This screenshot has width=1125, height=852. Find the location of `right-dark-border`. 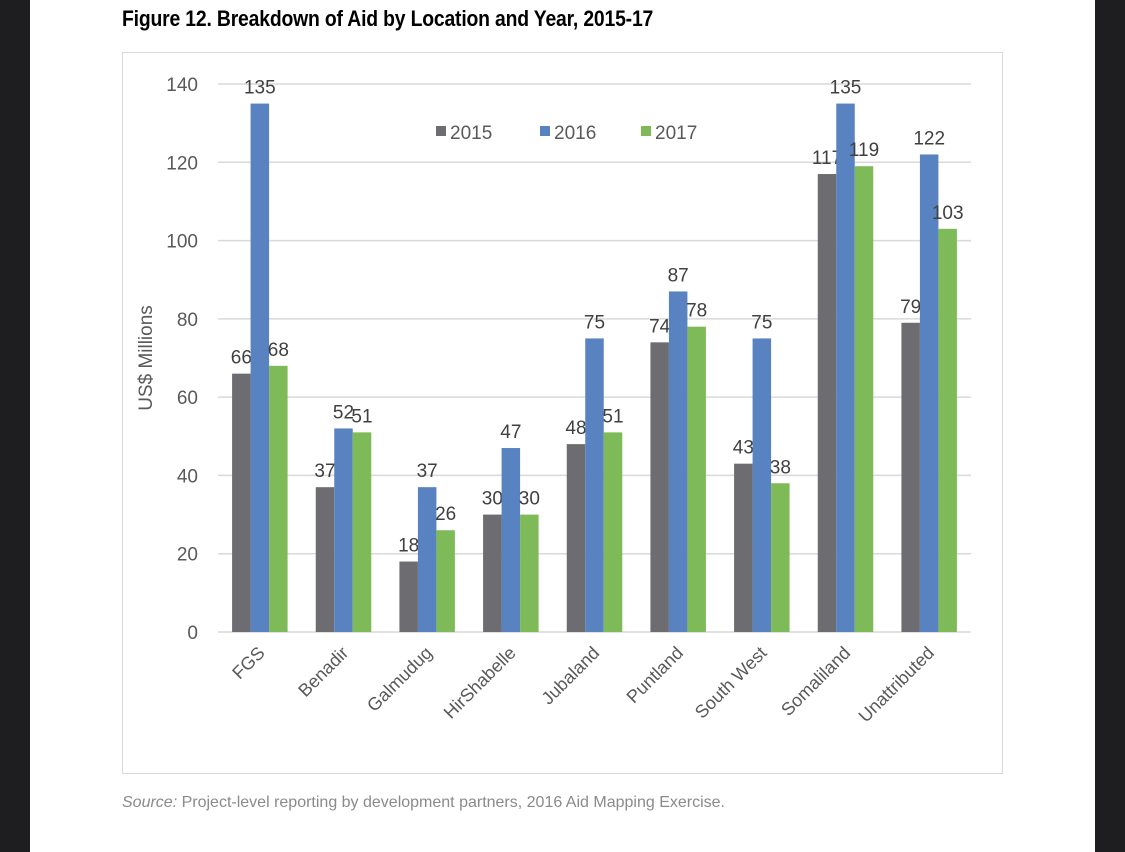

right-dark-border is located at coordinates (1110, 426).